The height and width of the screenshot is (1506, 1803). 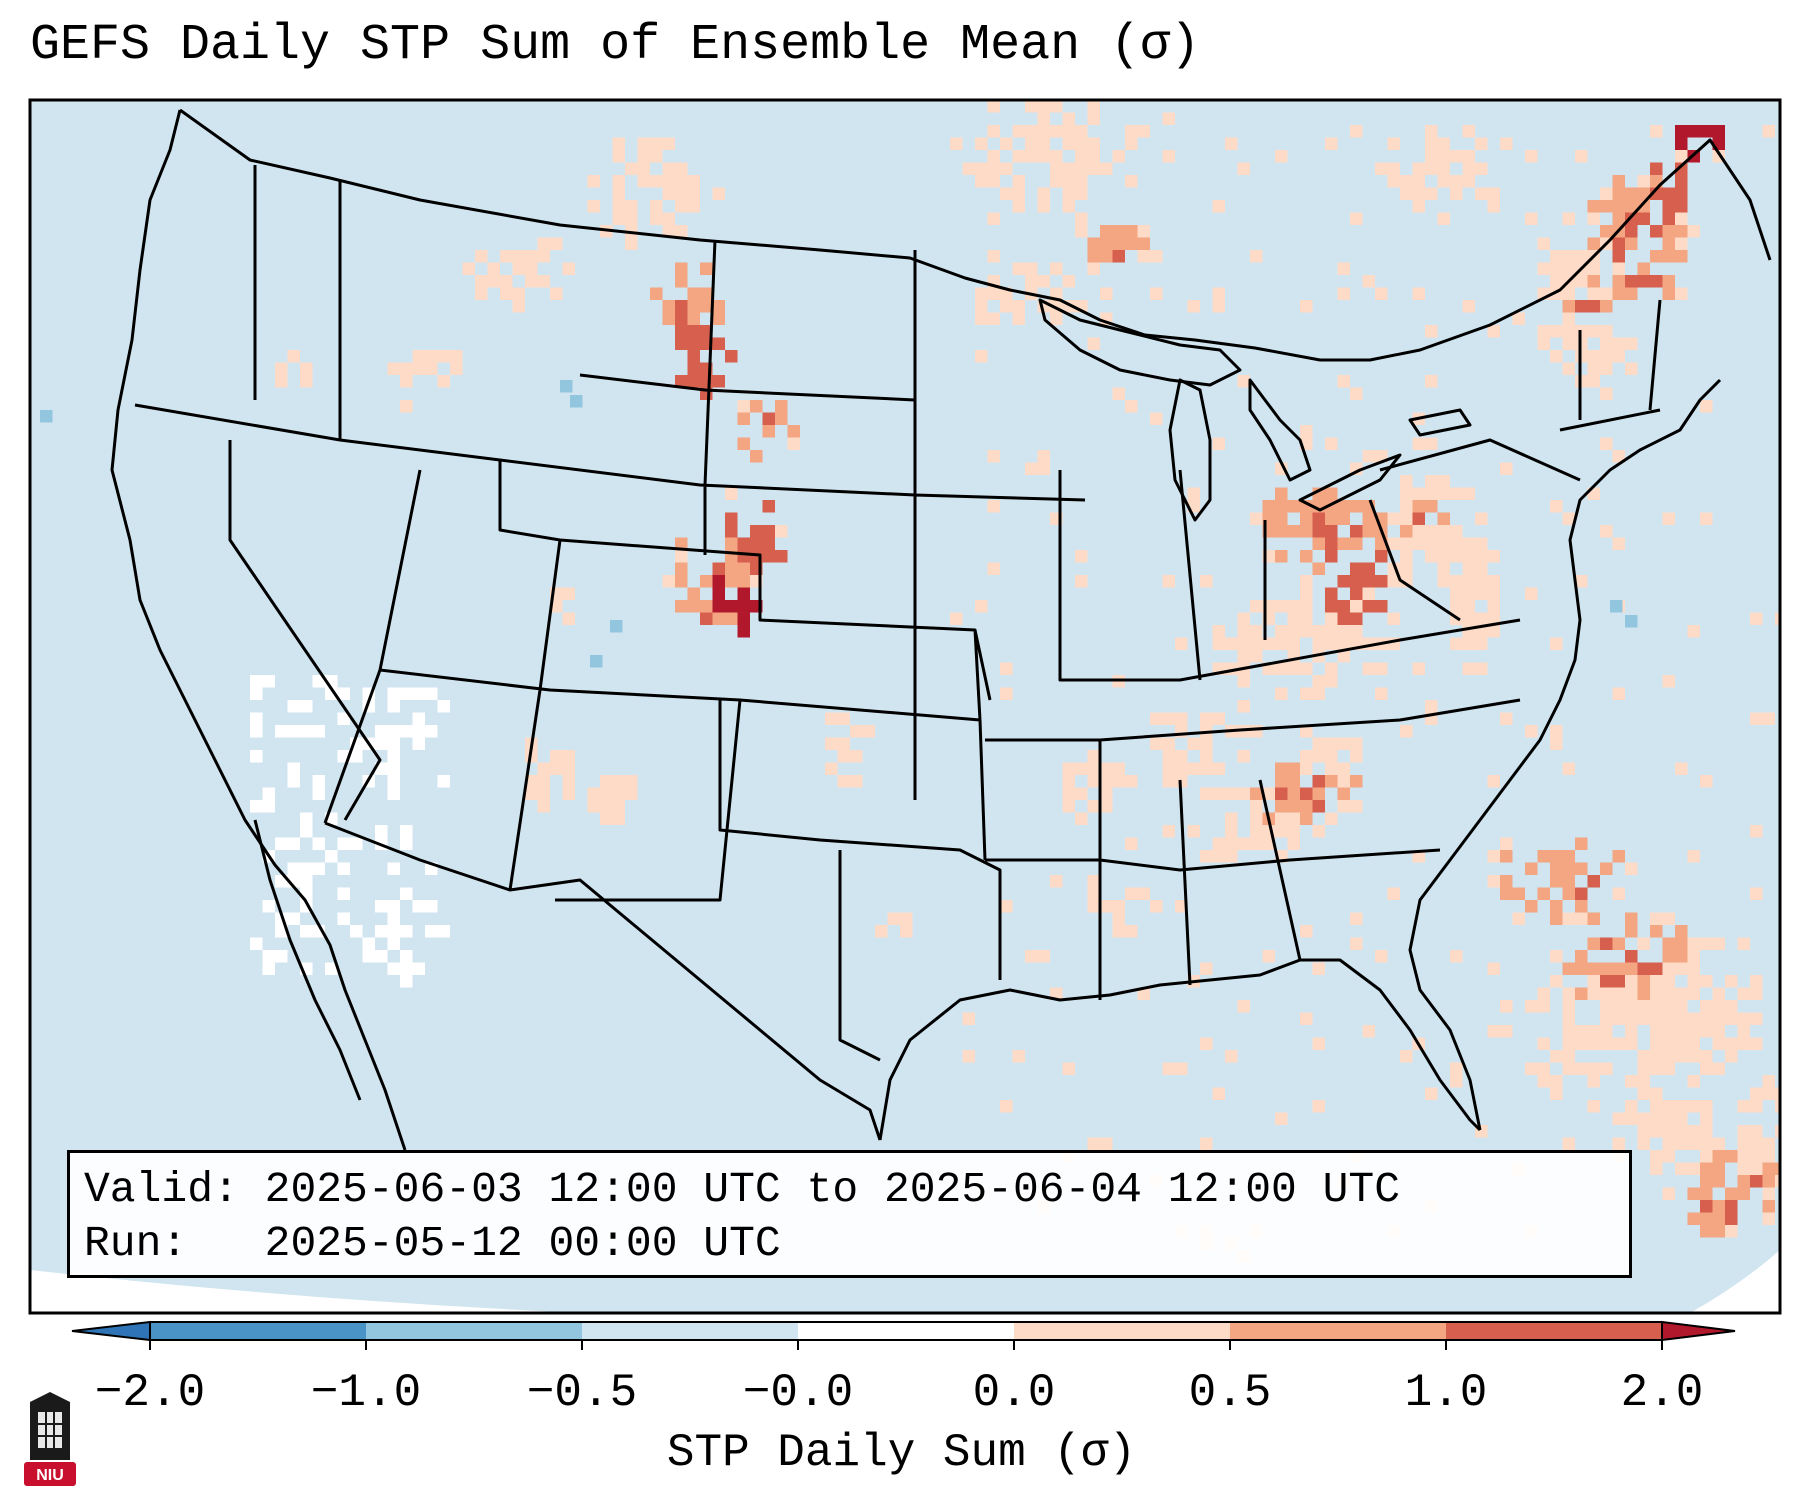 What do you see at coordinates (305, 1291) in the screenshot?
I see `projection-edge-left` at bounding box center [305, 1291].